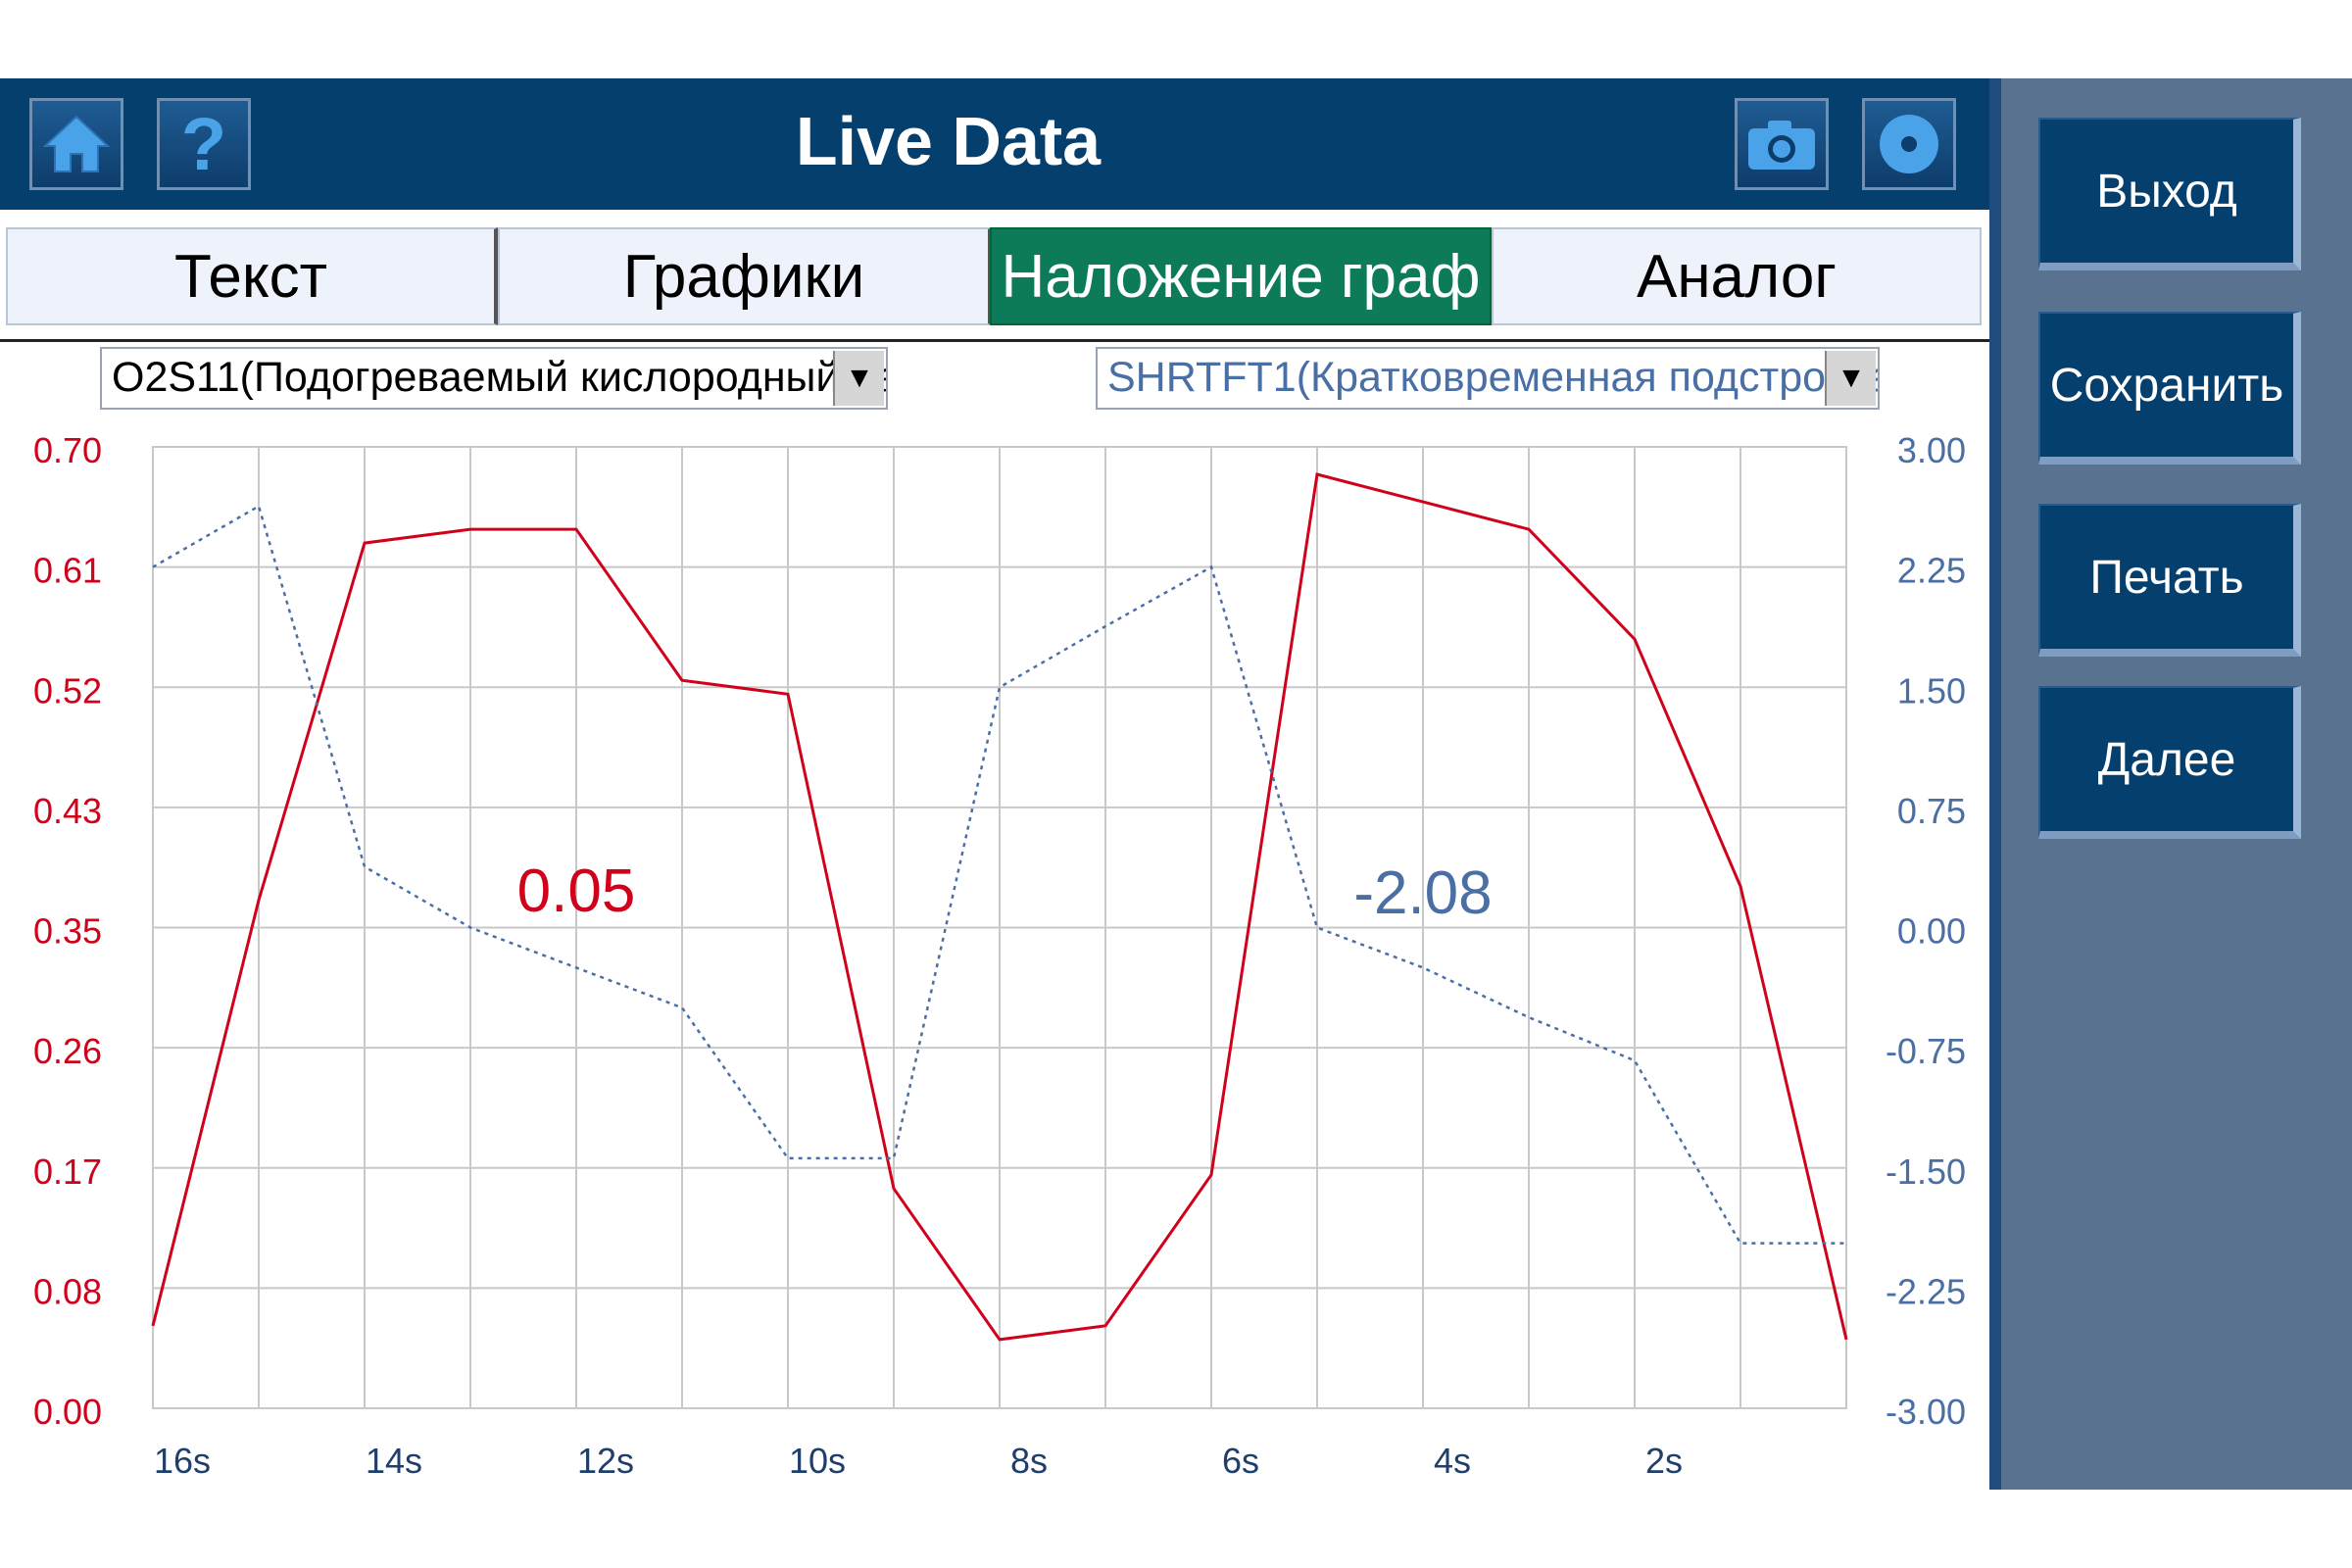 The height and width of the screenshot is (1568, 2352). What do you see at coordinates (1241, 276) in the screenshot?
I see `tab-overlay-graphs: Наложение граф` at bounding box center [1241, 276].